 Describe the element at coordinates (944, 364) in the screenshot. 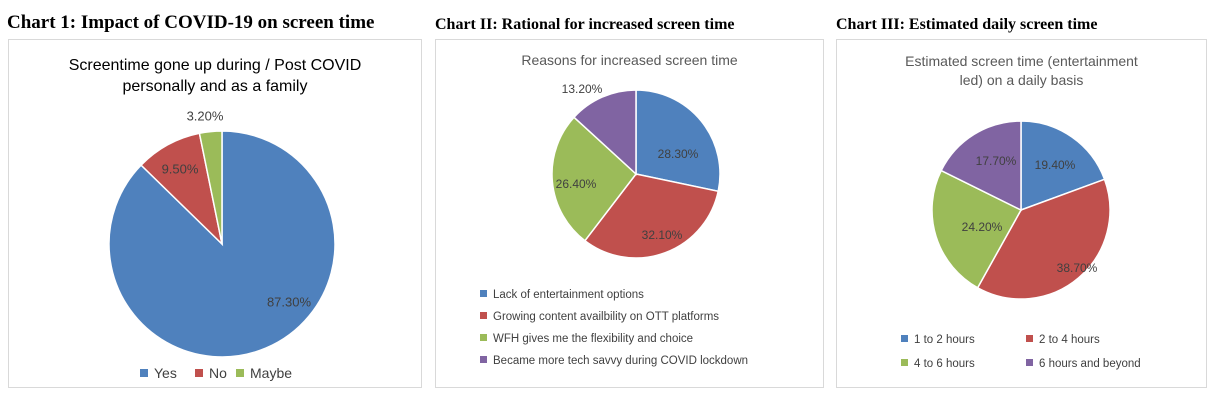

I see `chart3-legend-label-4-to-6-hours: 4 to 6 hours` at that location.